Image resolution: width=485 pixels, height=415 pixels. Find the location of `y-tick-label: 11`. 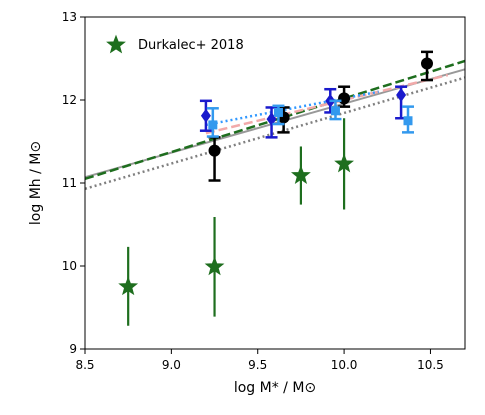

y-tick-label: 11 is located at coordinates (69, 183).